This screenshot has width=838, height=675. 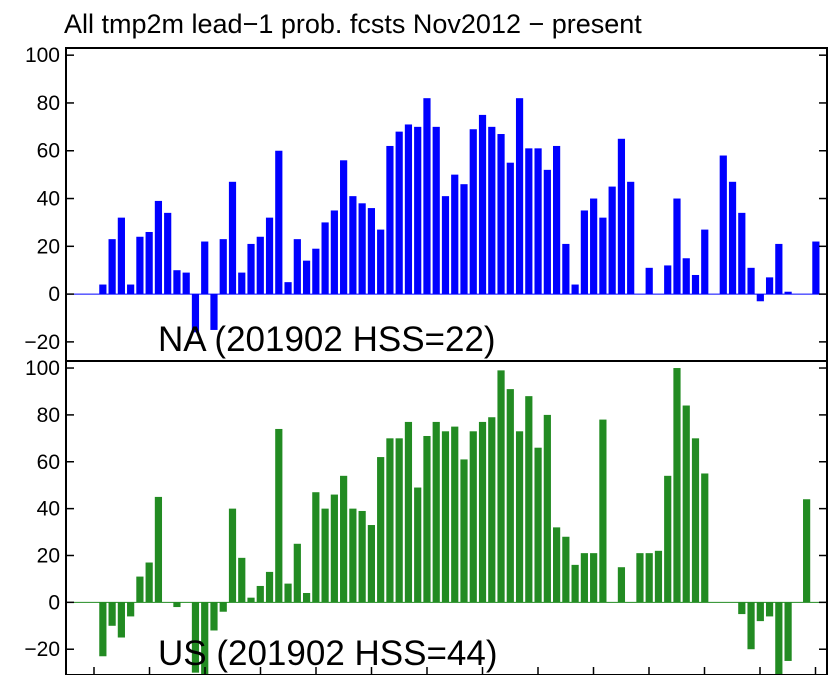 What do you see at coordinates (42, 342) in the screenshot?
I see `y-tick-label: −20` at bounding box center [42, 342].